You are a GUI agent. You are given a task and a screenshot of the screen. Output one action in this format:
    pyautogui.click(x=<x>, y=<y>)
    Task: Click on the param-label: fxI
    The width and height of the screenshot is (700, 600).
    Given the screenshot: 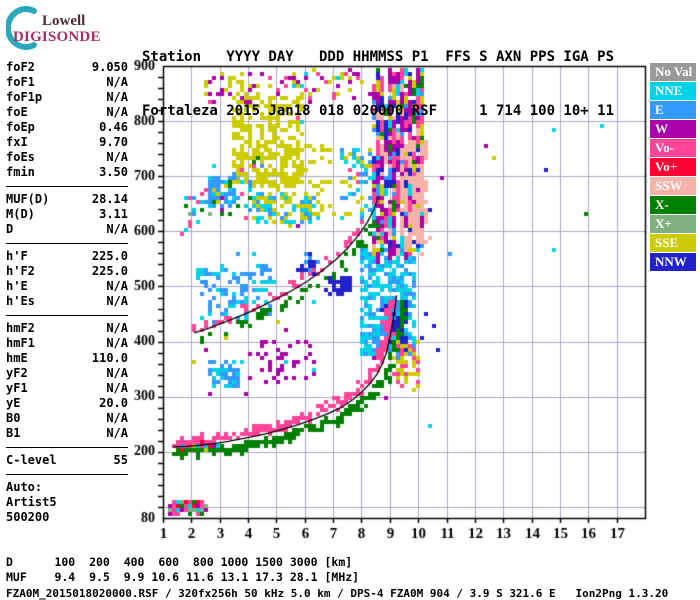 What is the action you would take?
    pyautogui.click(x=17, y=142)
    